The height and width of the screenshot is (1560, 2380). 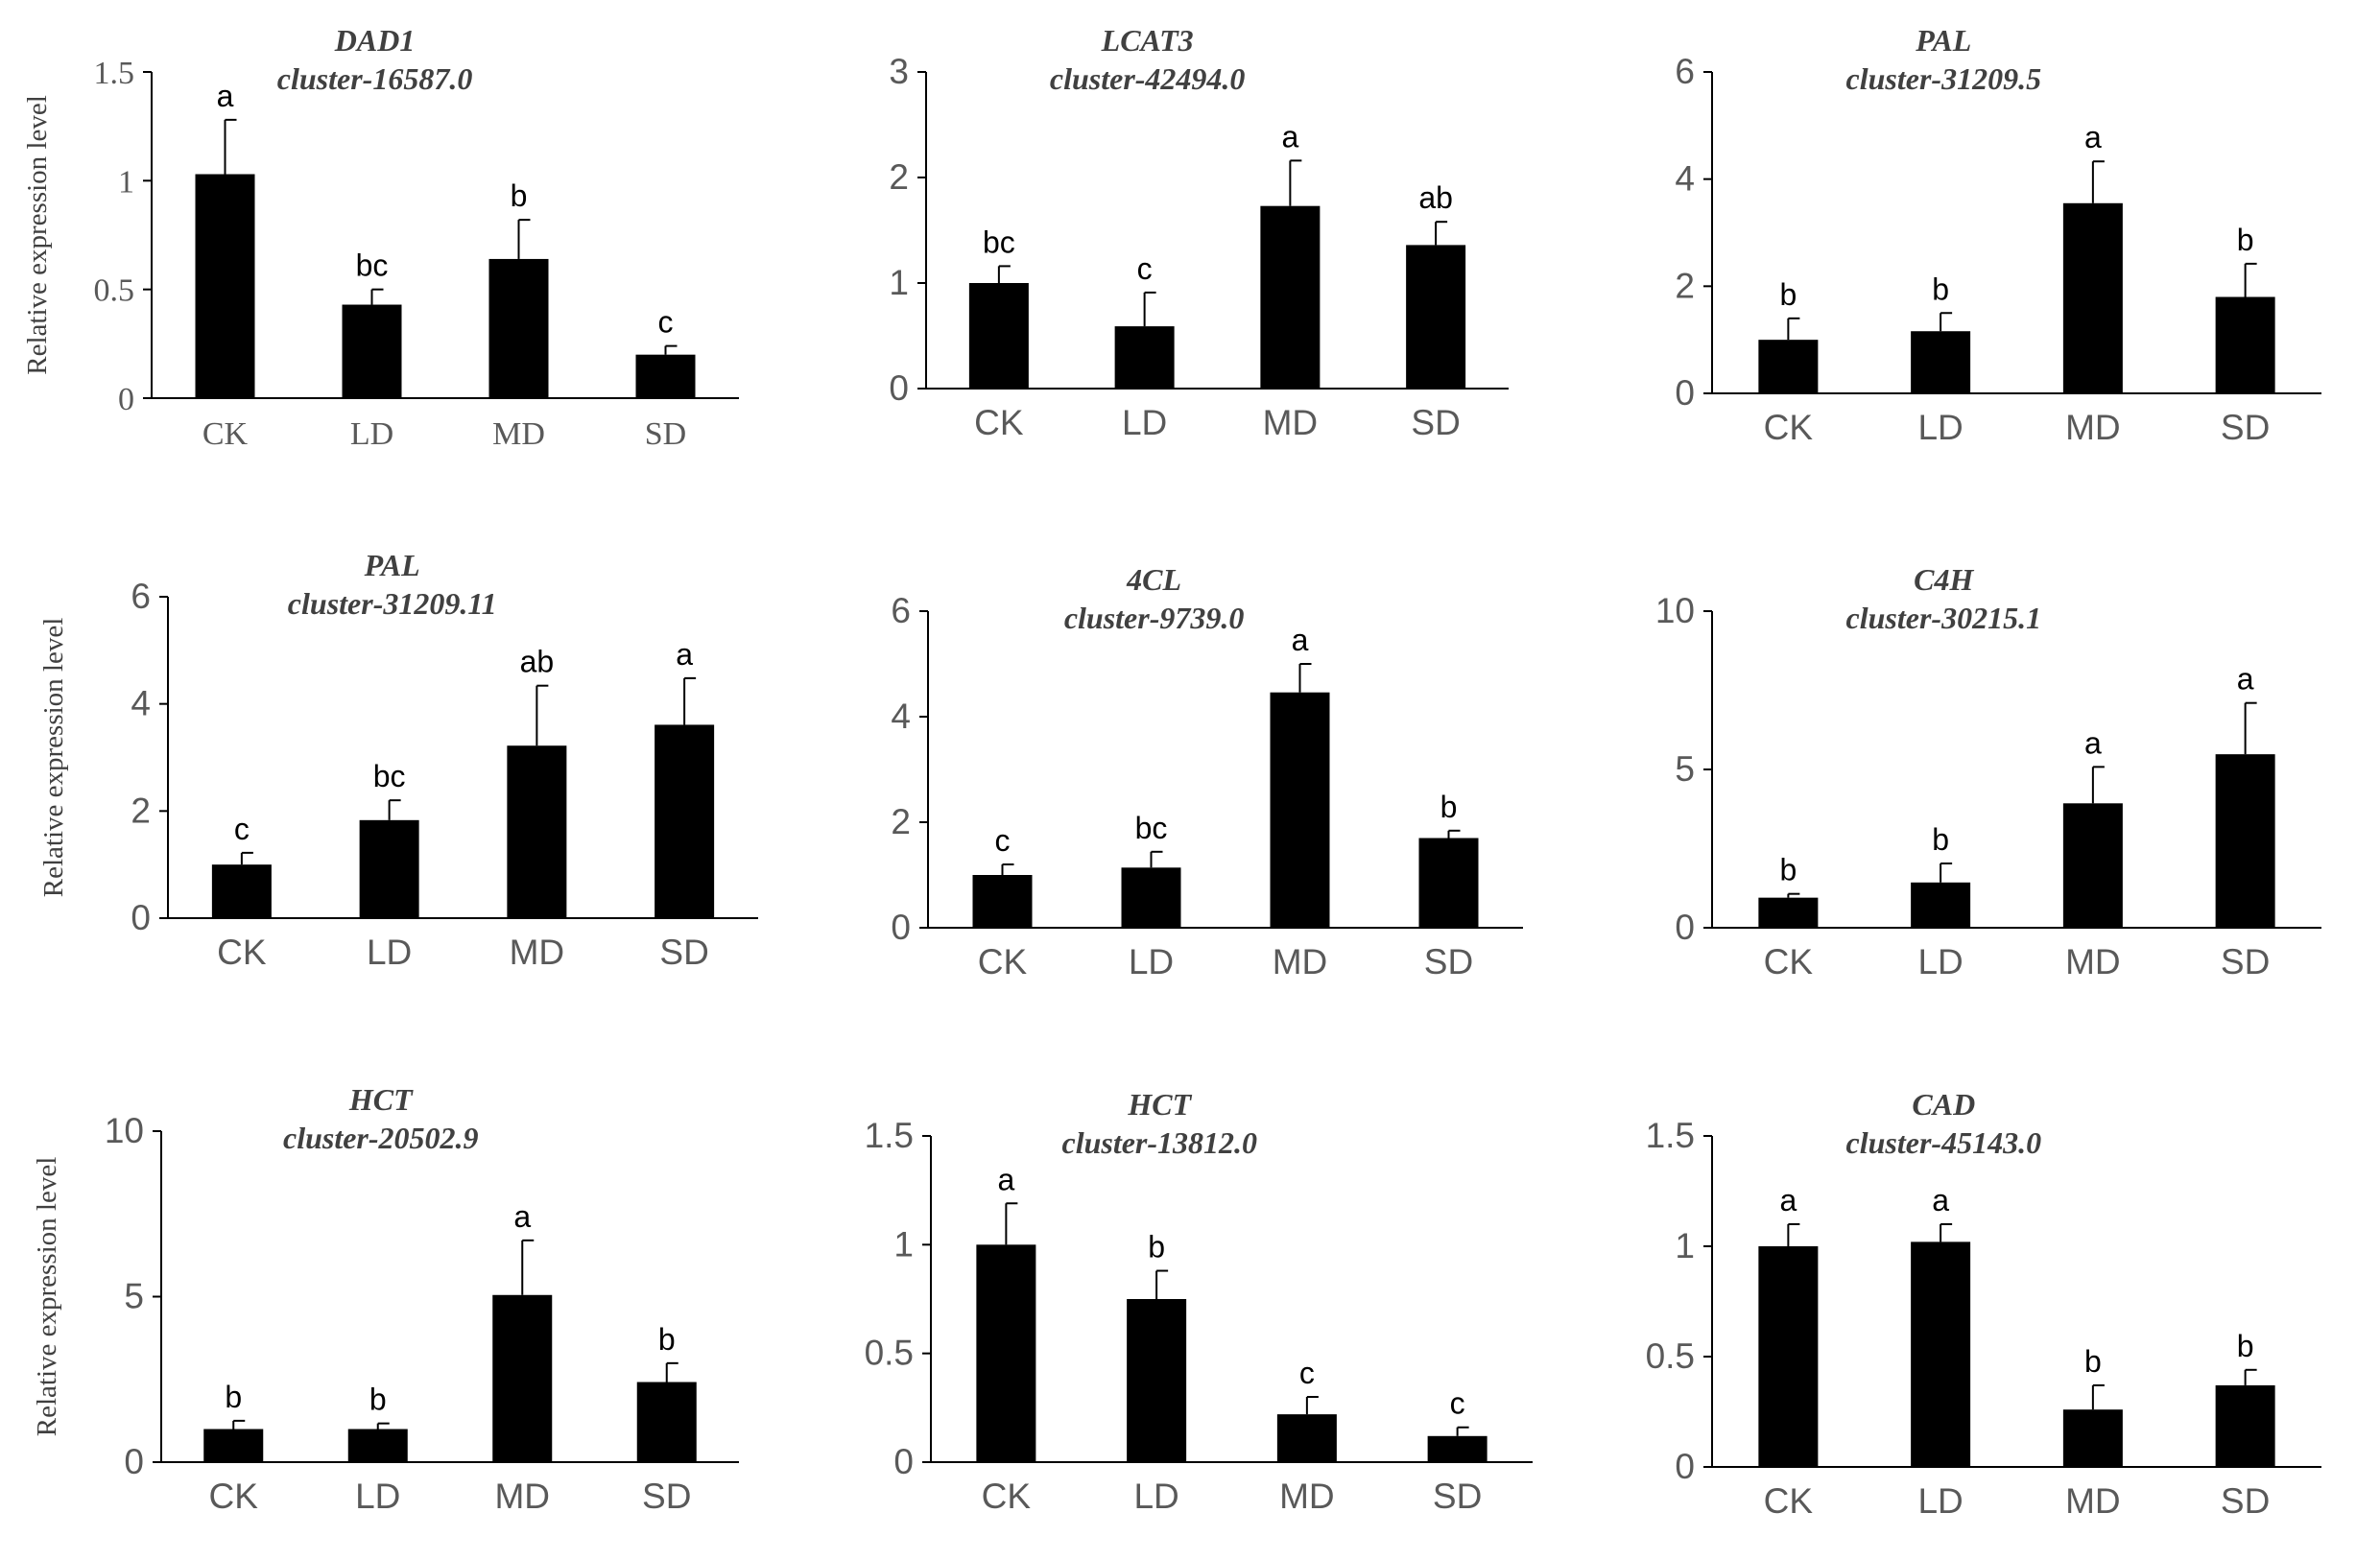 I want to click on chart-panel: 0 0.5 1 1.5 a CK b LD c MD c SD HCT cluster-13812.0, so click(x=1190, y=1300).